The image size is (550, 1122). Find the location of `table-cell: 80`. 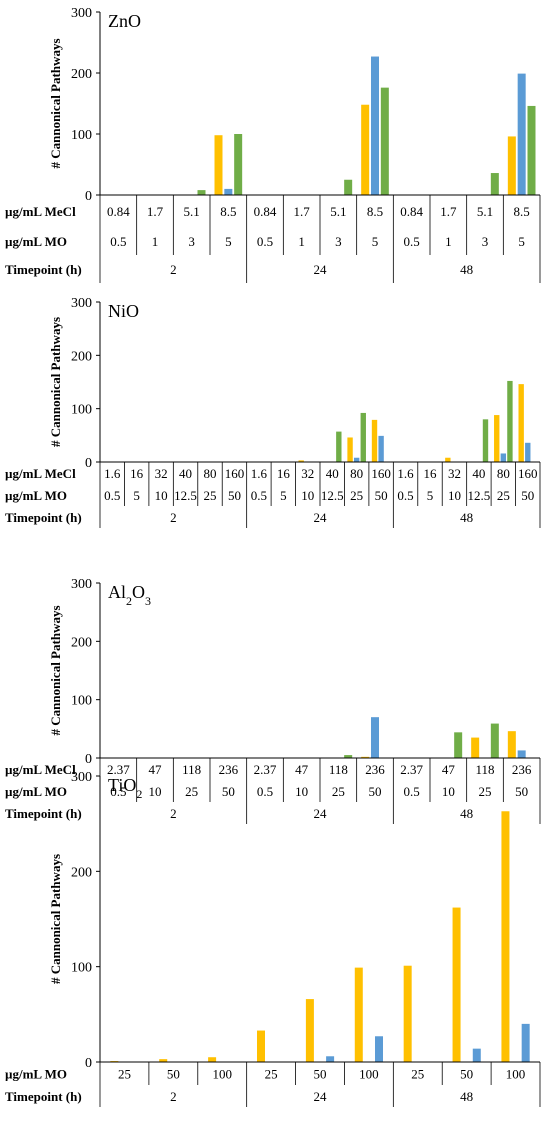

table-cell: 80 is located at coordinates (356, 473).